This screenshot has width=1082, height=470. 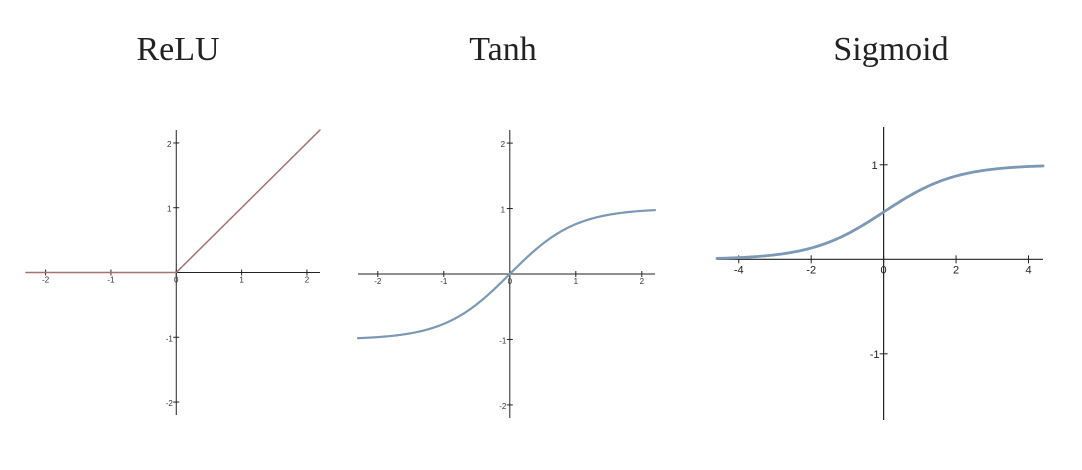 I want to click on sigmoid-title: Sigmoid, so click(x=890, y=49).